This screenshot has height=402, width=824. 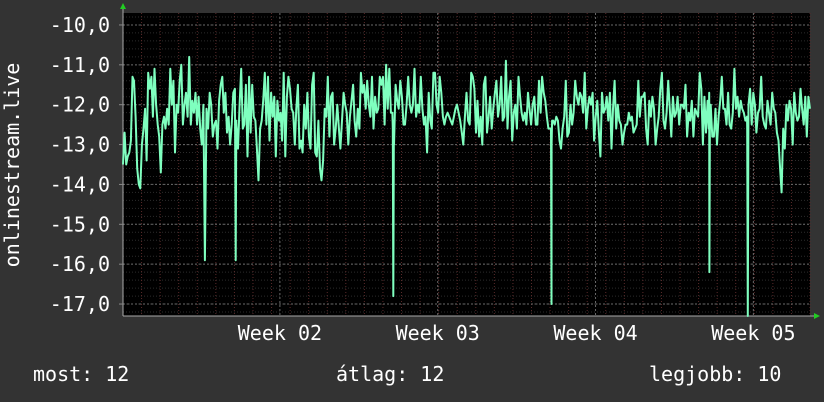 I want to click on y-axis-label: onlinestream.live, so click(x=12, y=165).